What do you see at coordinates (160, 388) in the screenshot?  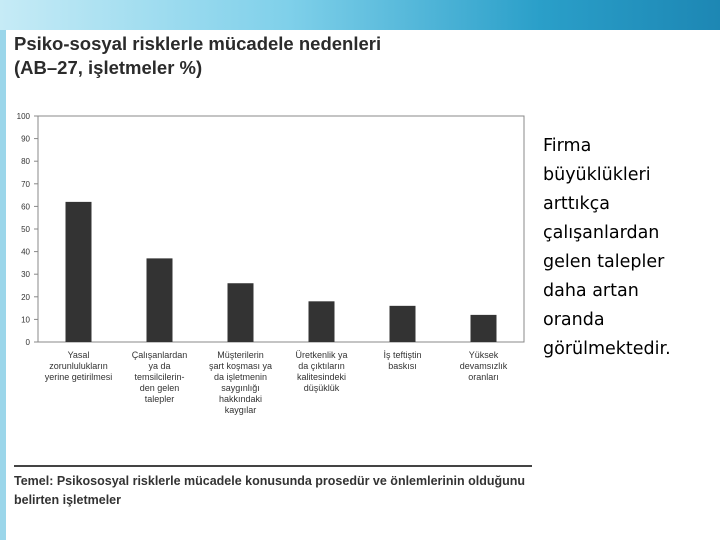 I see `x-tick-label: den gelen` at bounding box center [160, 388].